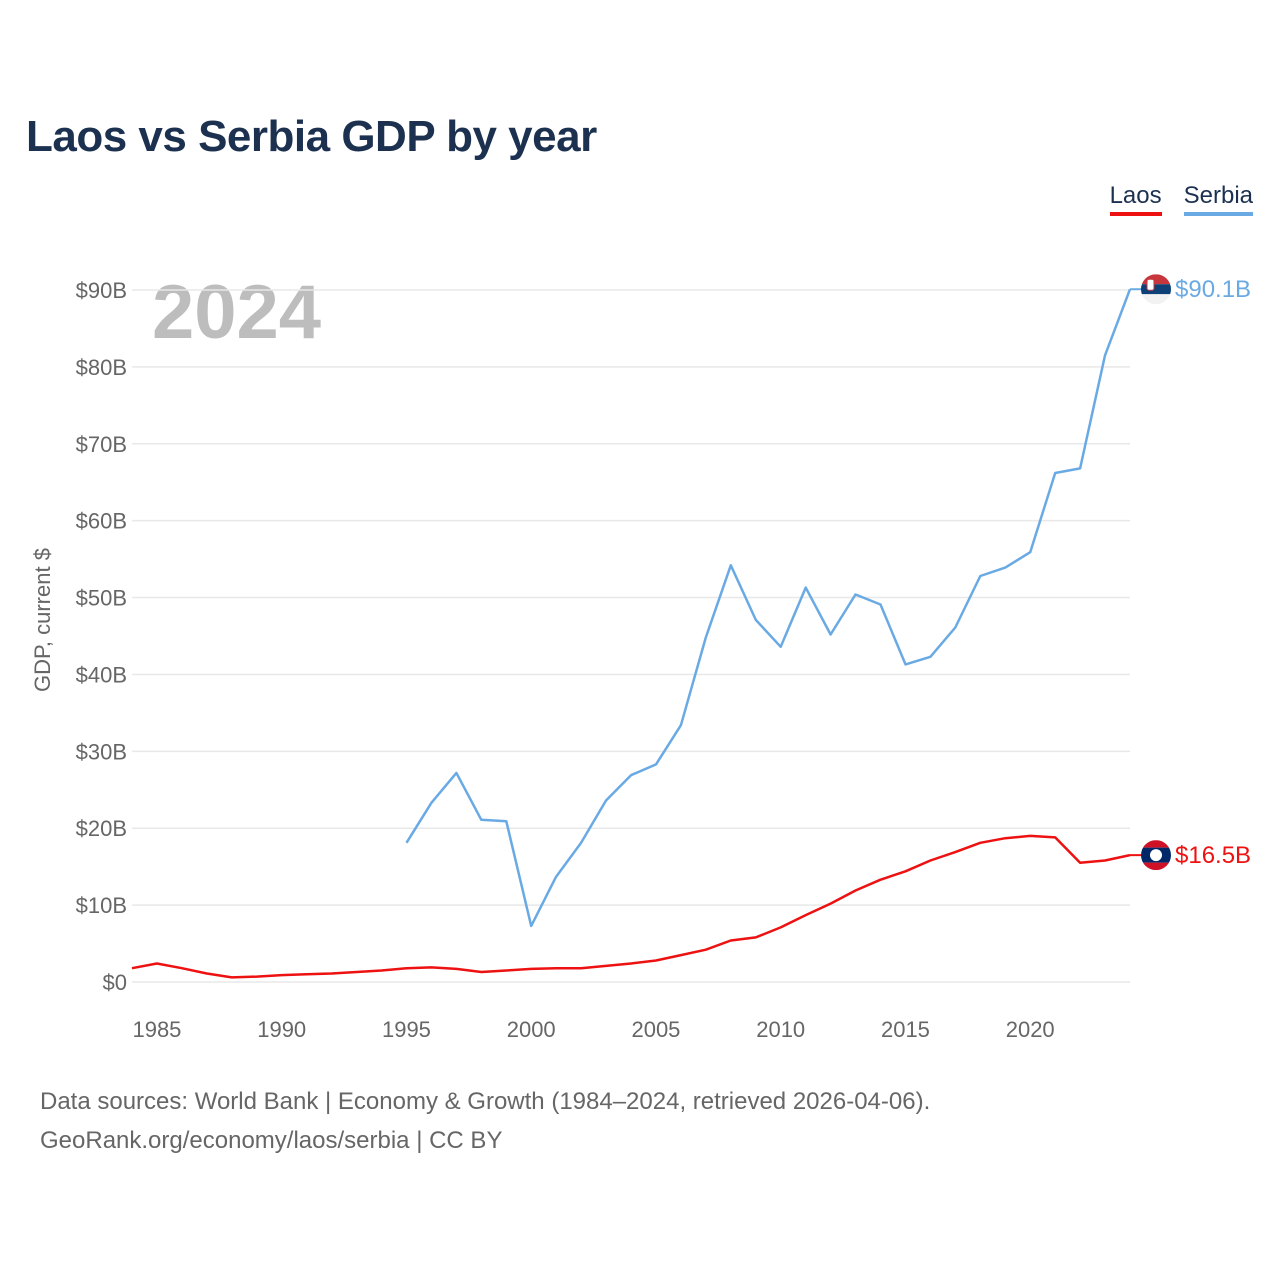  I want to click on x-tick-label: 1985, so click(156, 1029).